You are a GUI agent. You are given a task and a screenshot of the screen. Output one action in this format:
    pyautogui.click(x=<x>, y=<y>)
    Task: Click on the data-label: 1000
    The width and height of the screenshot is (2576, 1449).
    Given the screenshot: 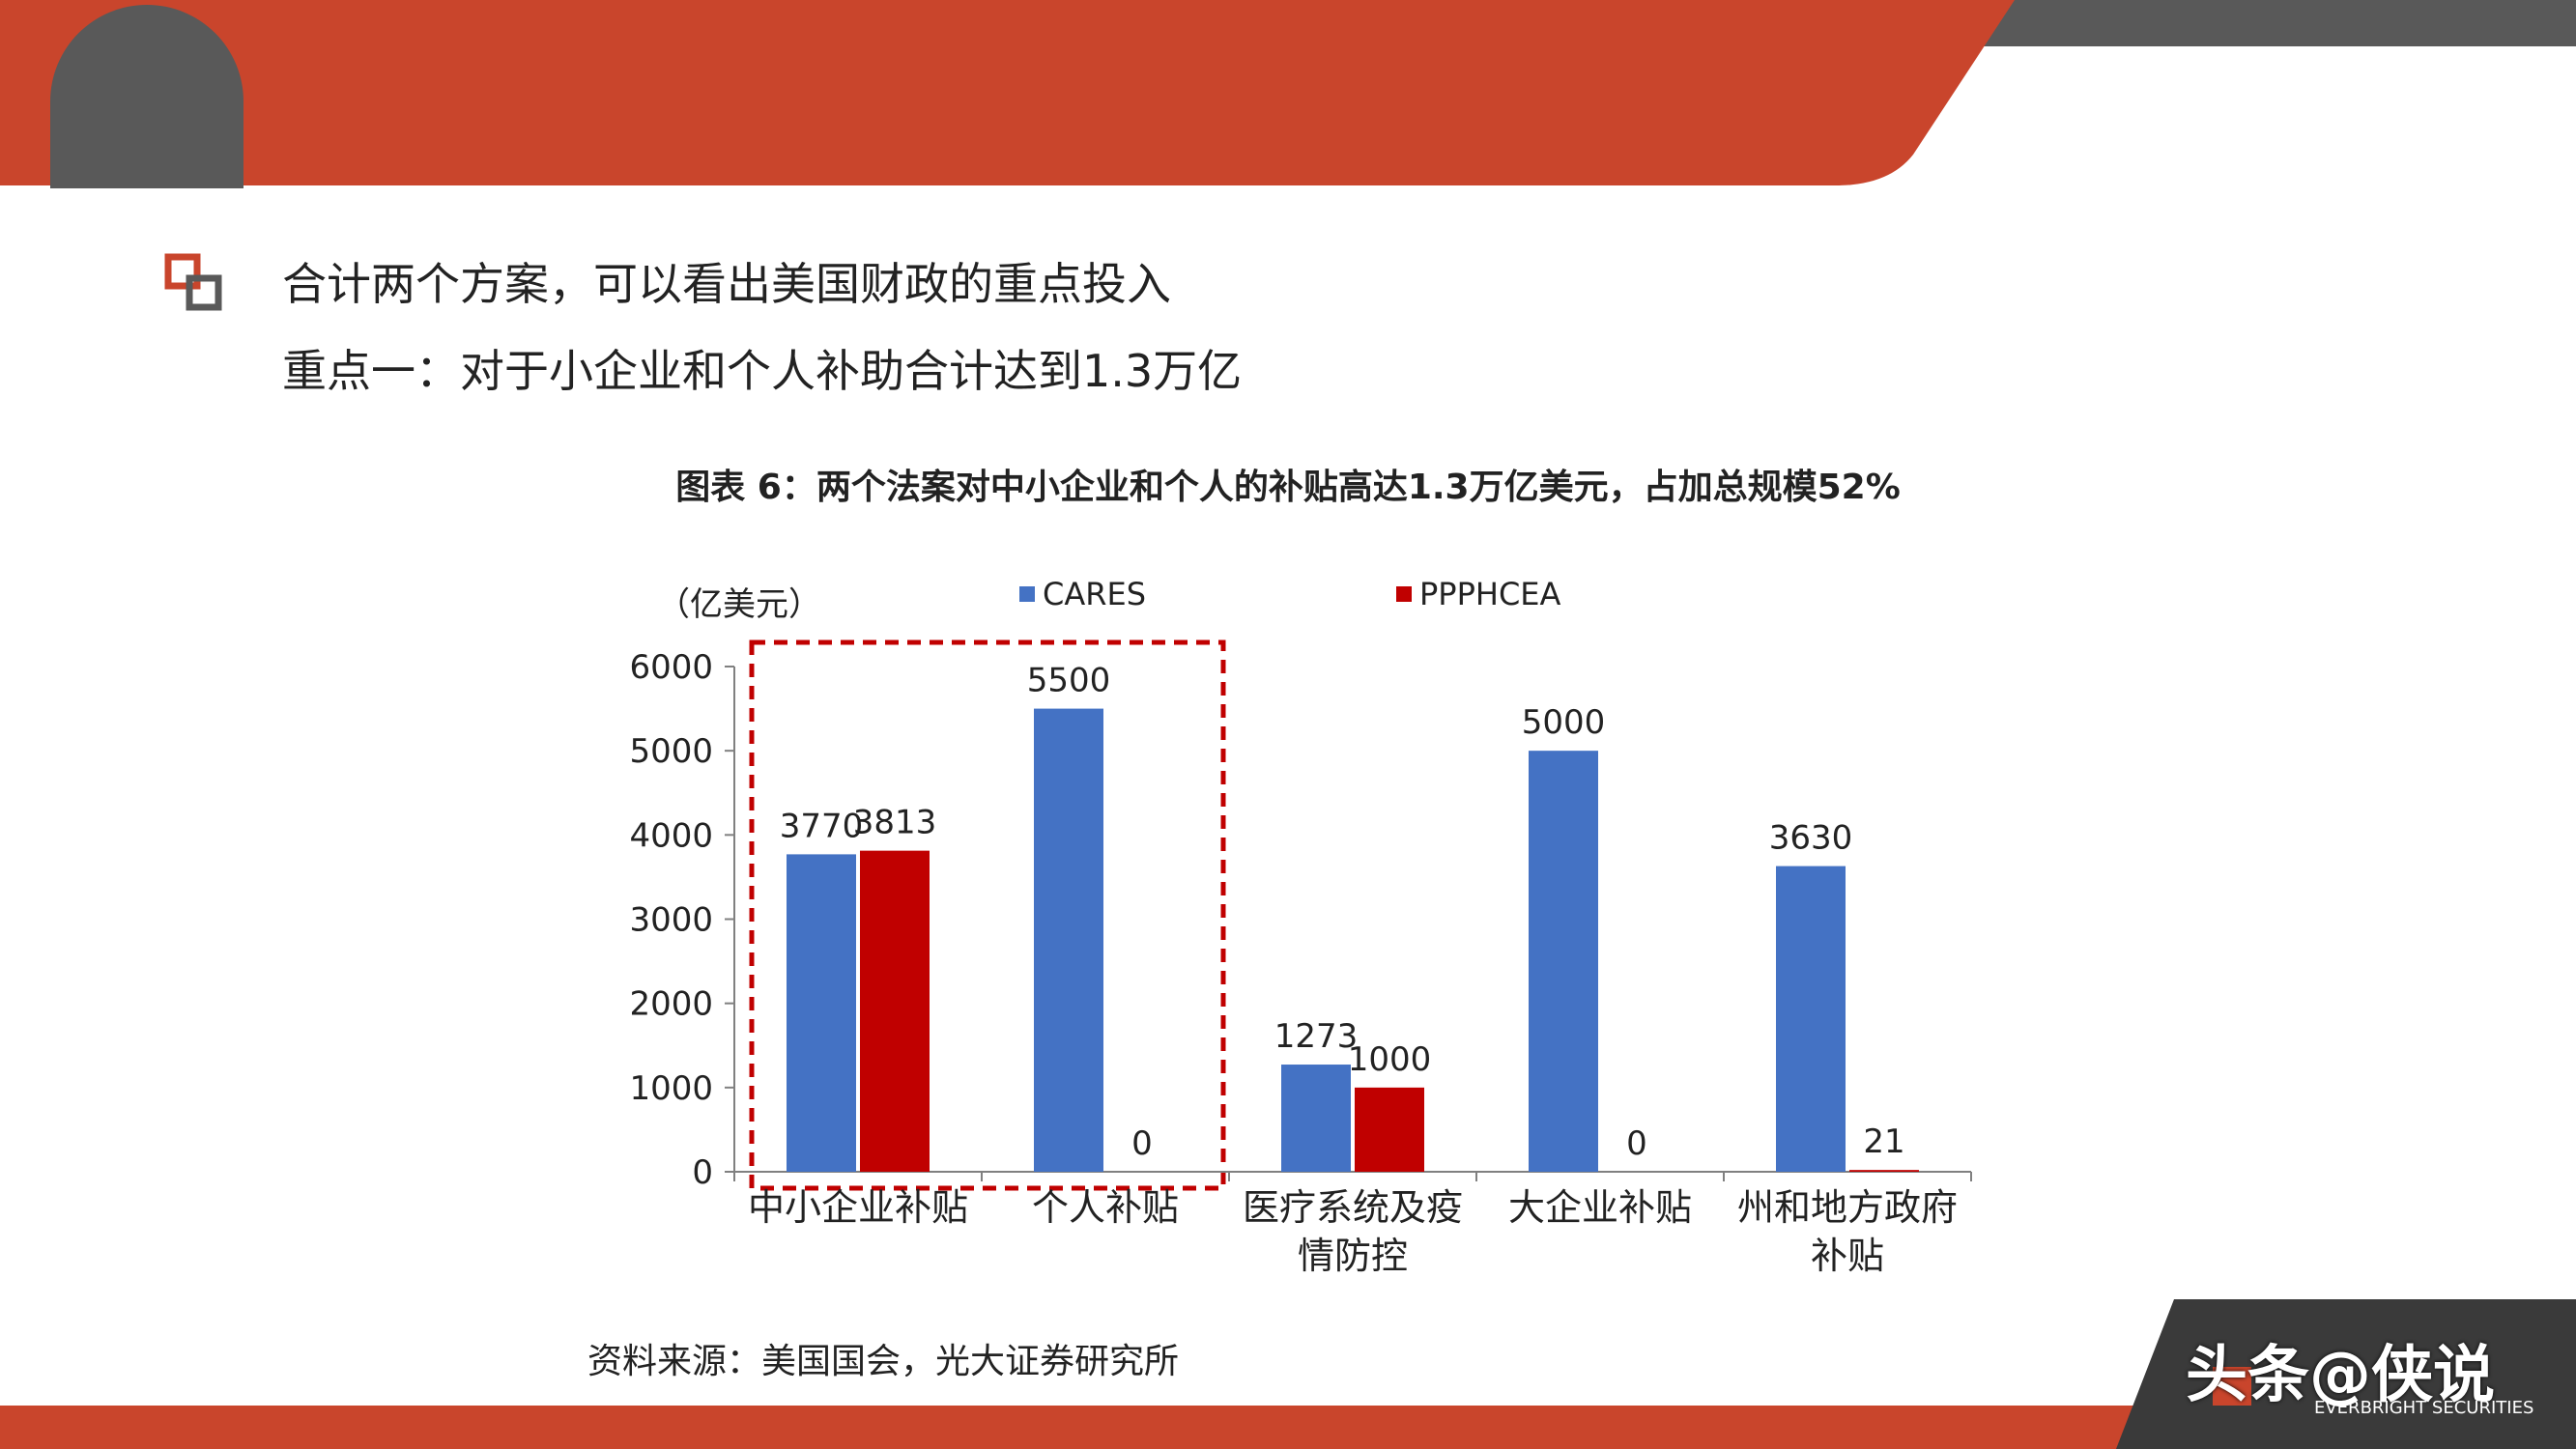 What is the action you would take?
    pyautogui.click(x=1390, y=1059)
    